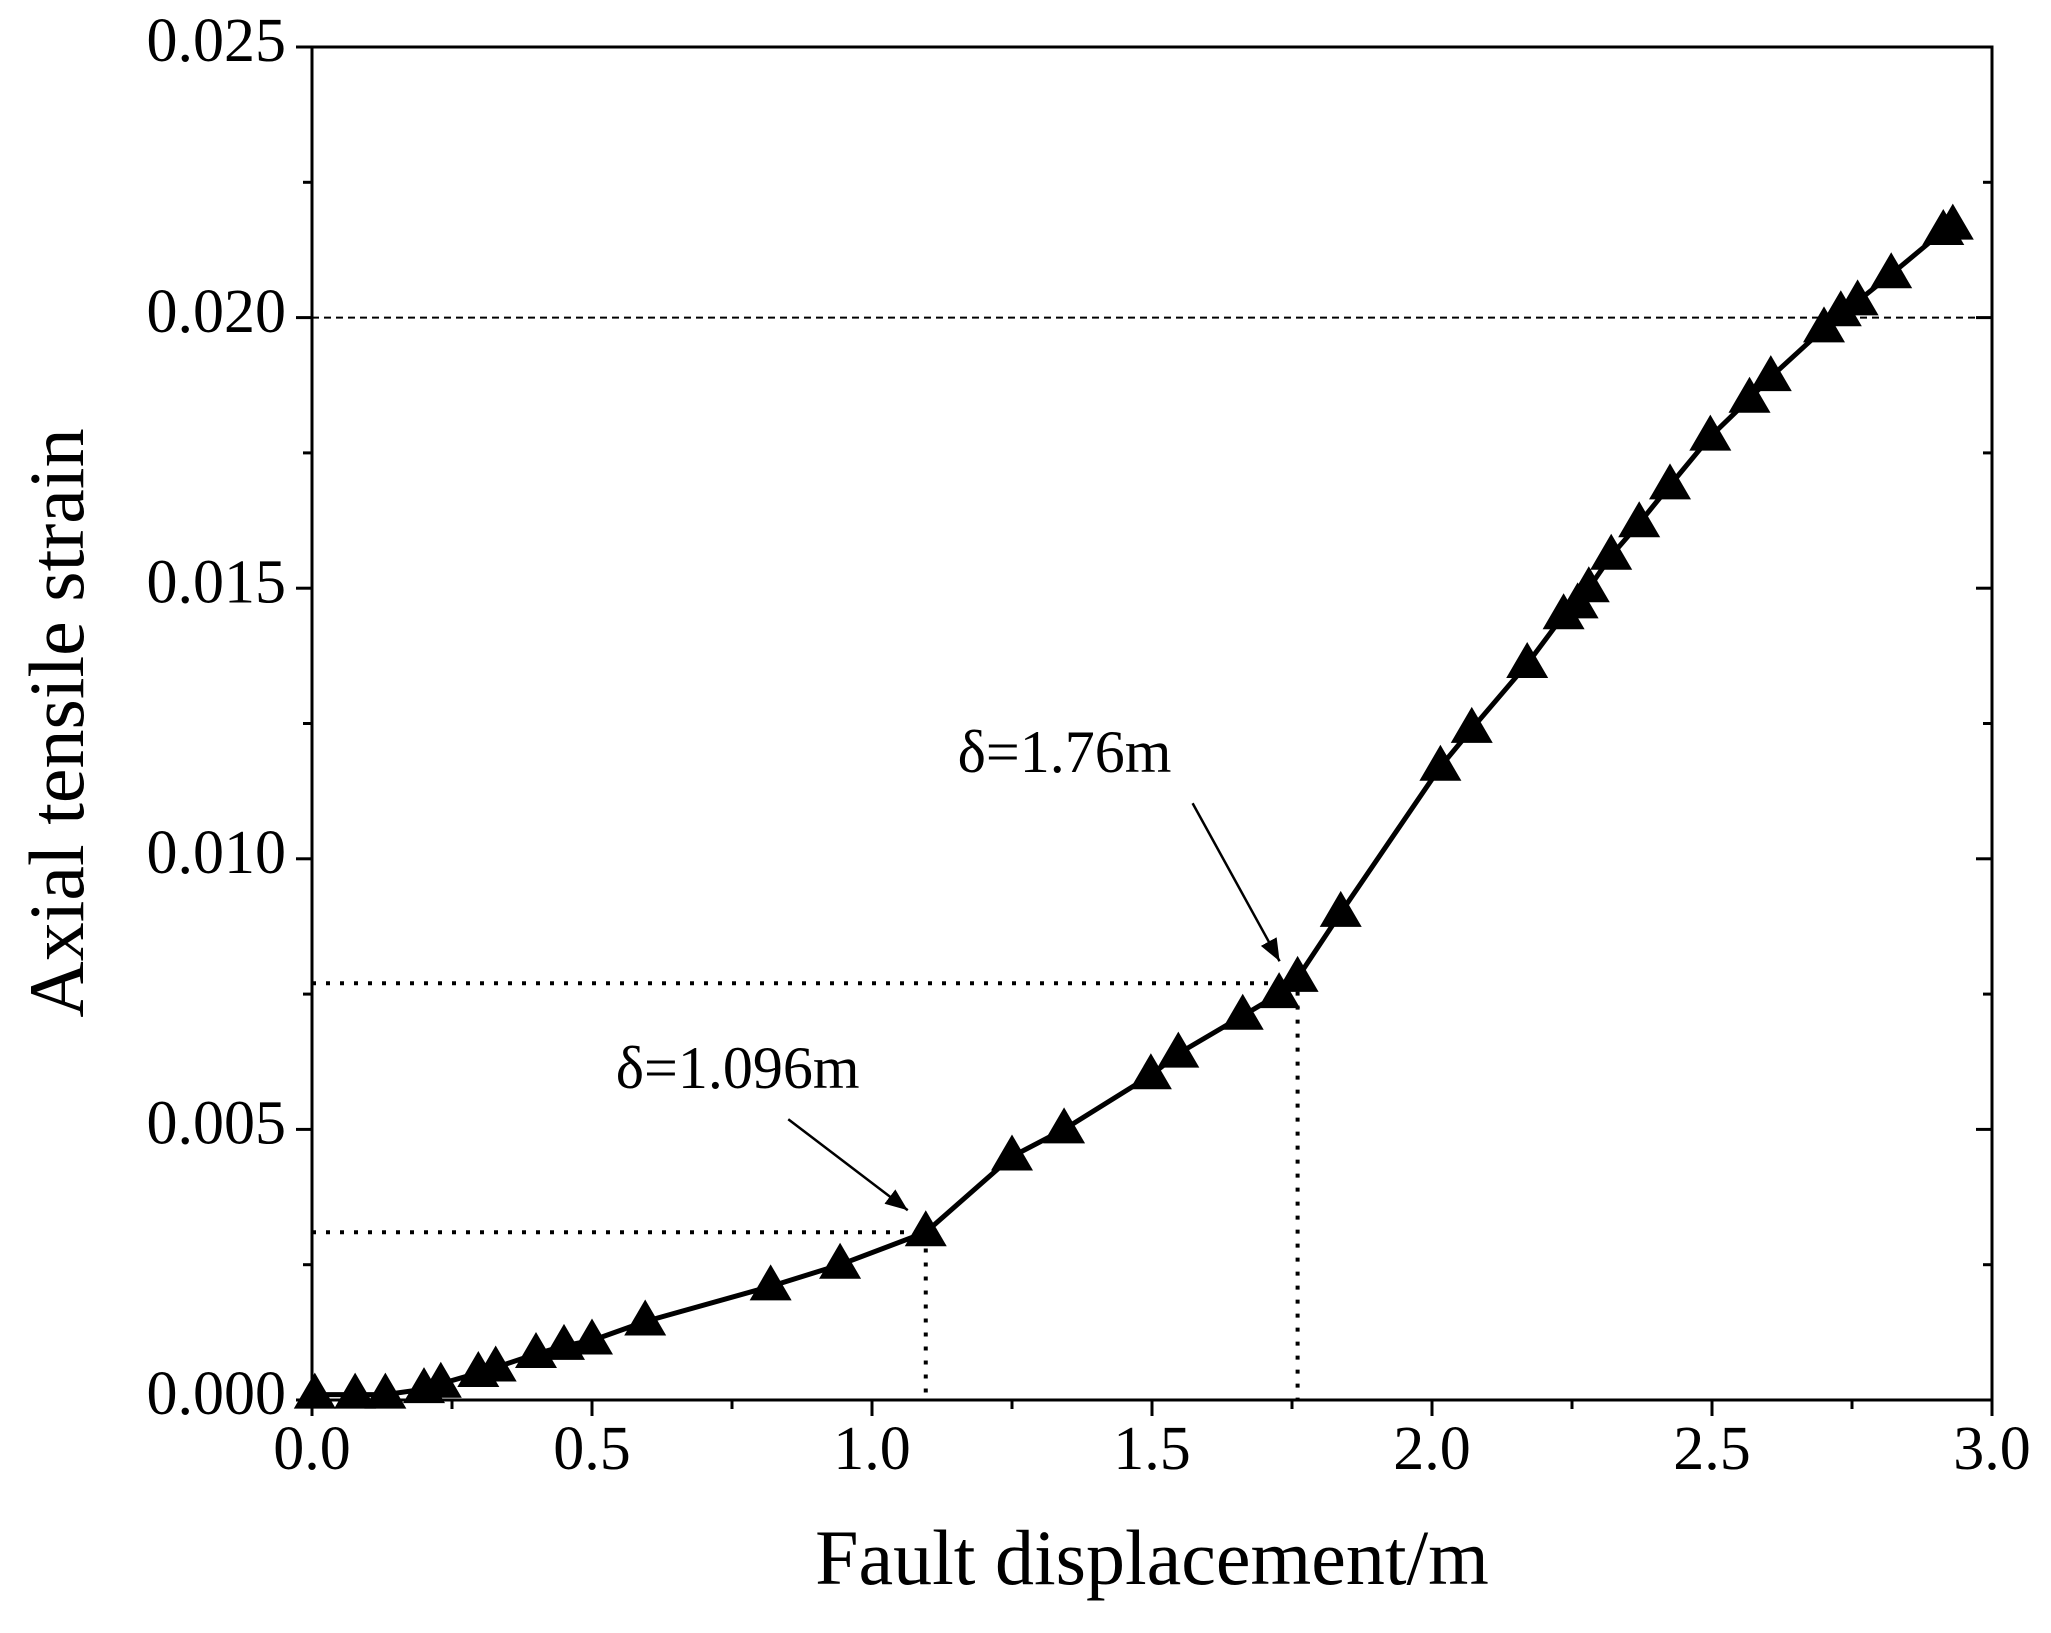  What do you see at coordinates (738, 1068) in the screenshot?
I see `annotation-text: δ=1.096m` at bounding box center [738, 1068].